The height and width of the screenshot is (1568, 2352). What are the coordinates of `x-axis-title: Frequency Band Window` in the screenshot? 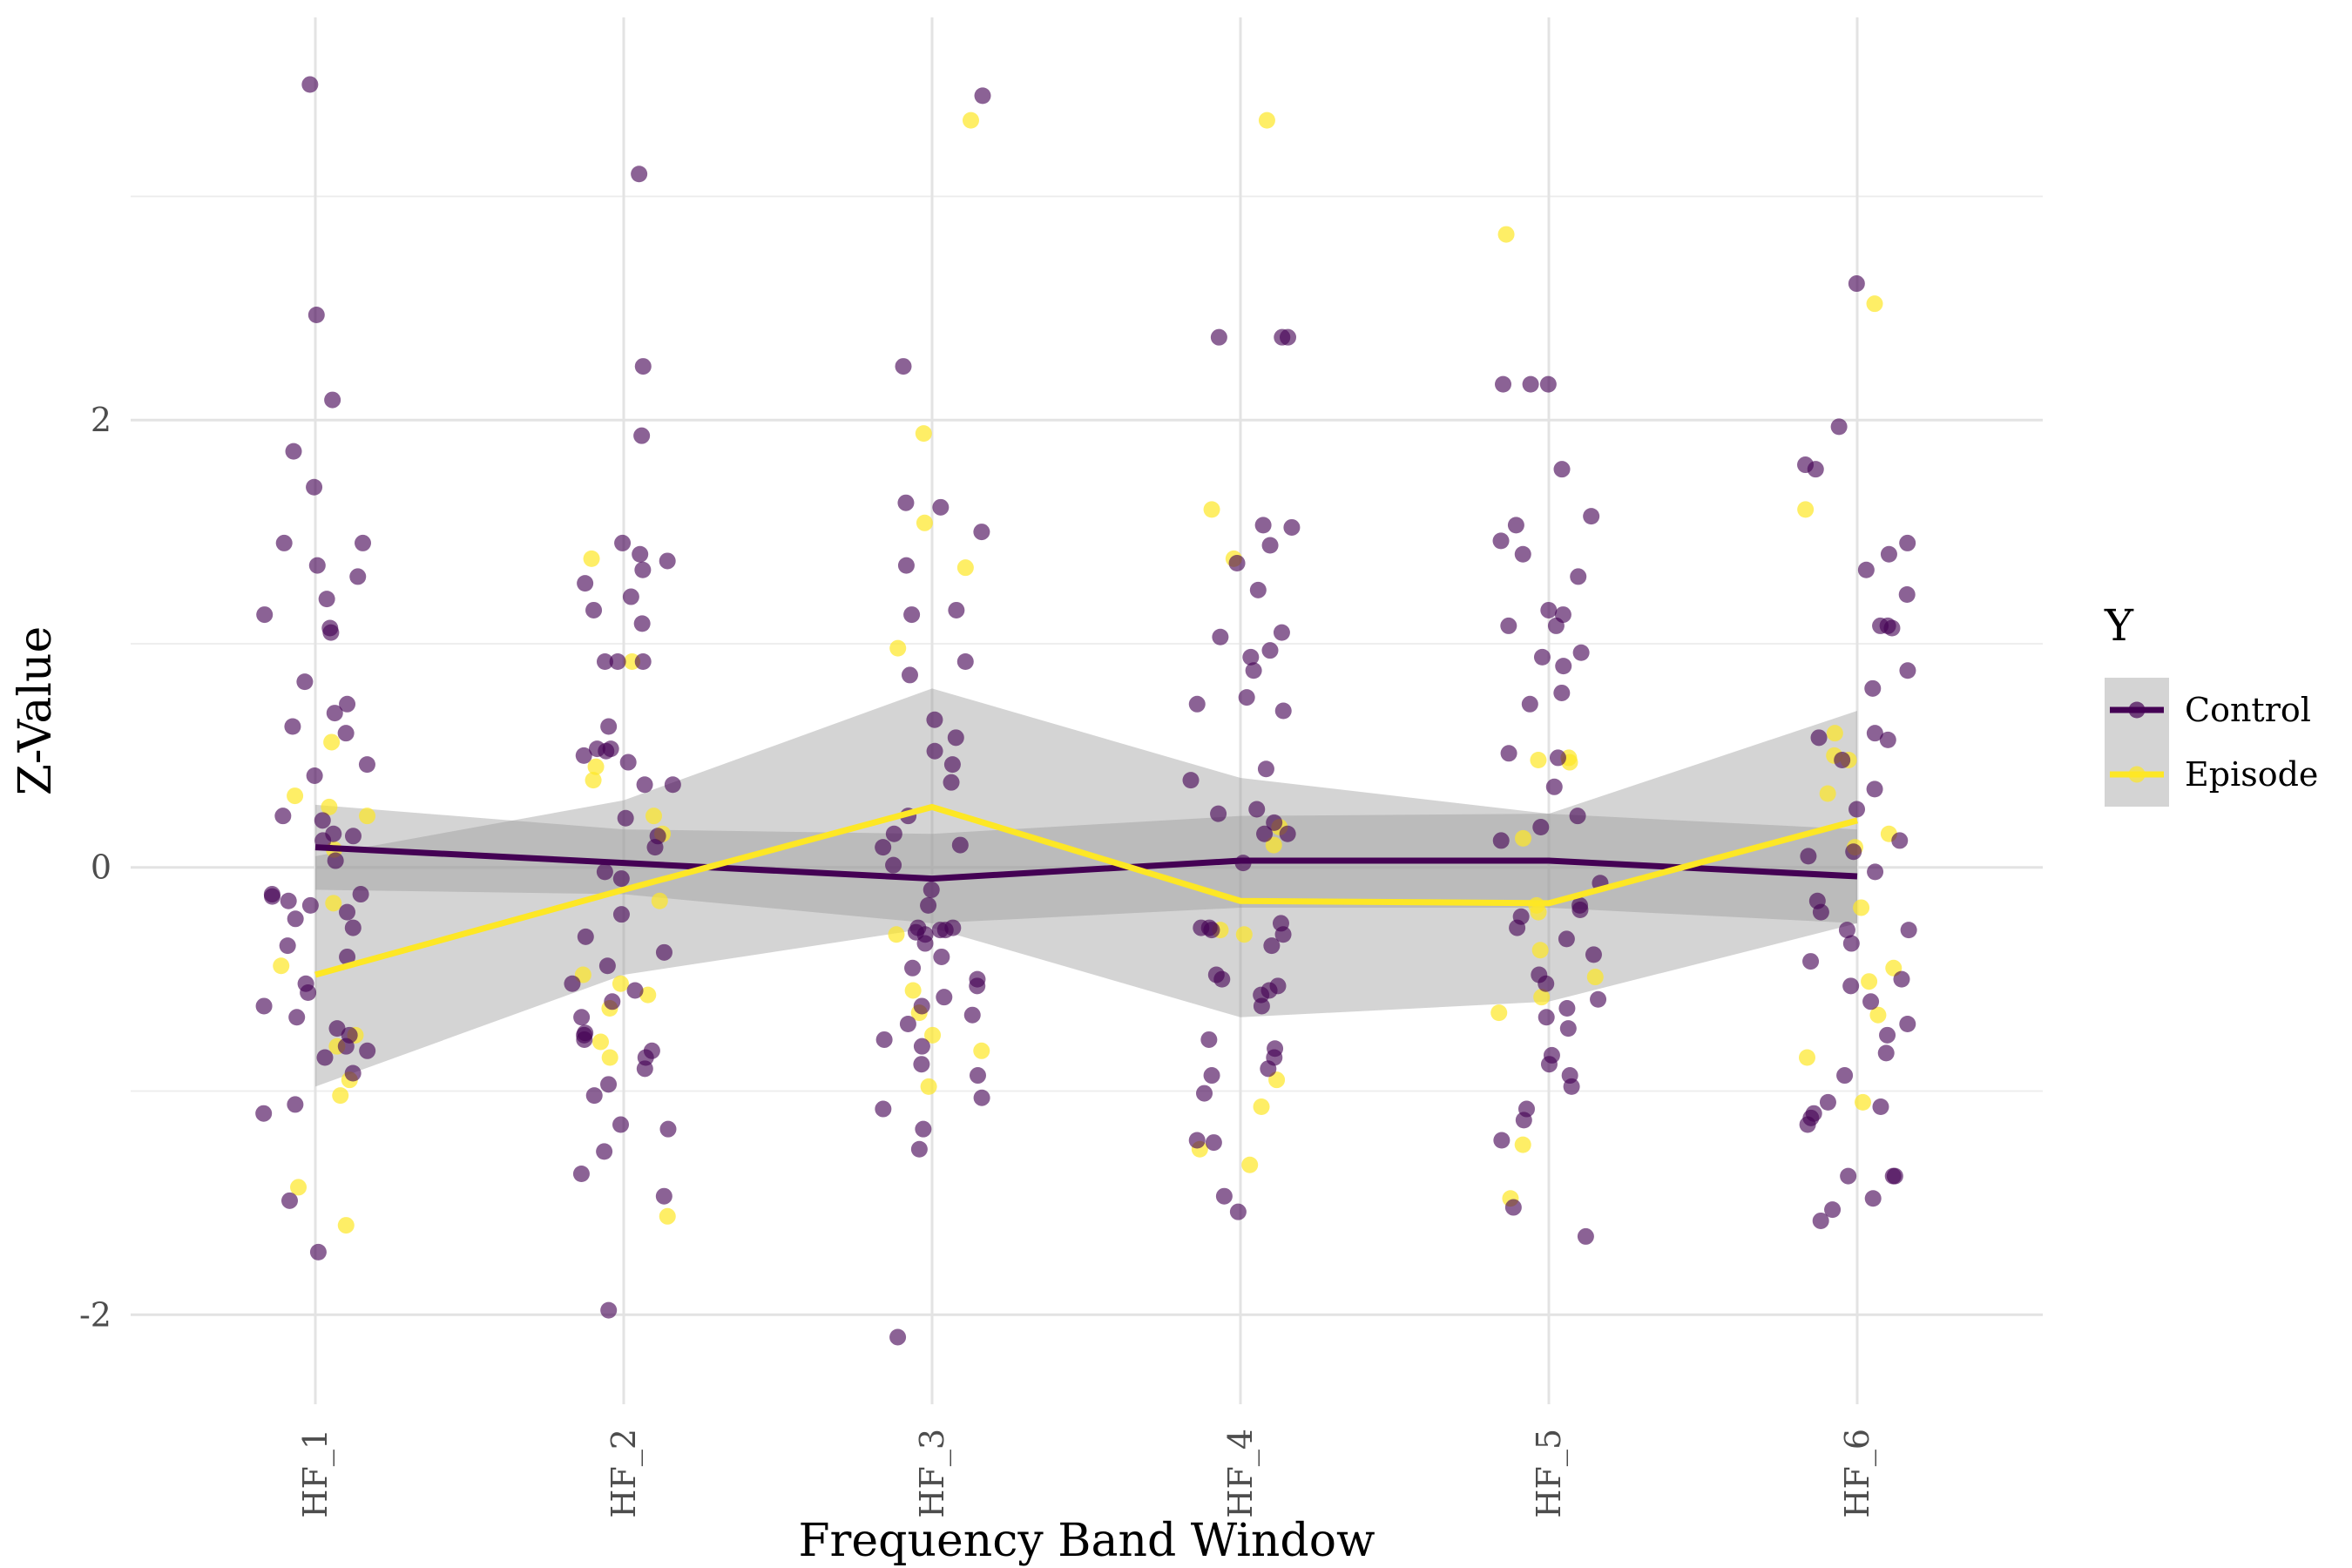 It's located at (1086, 1541).